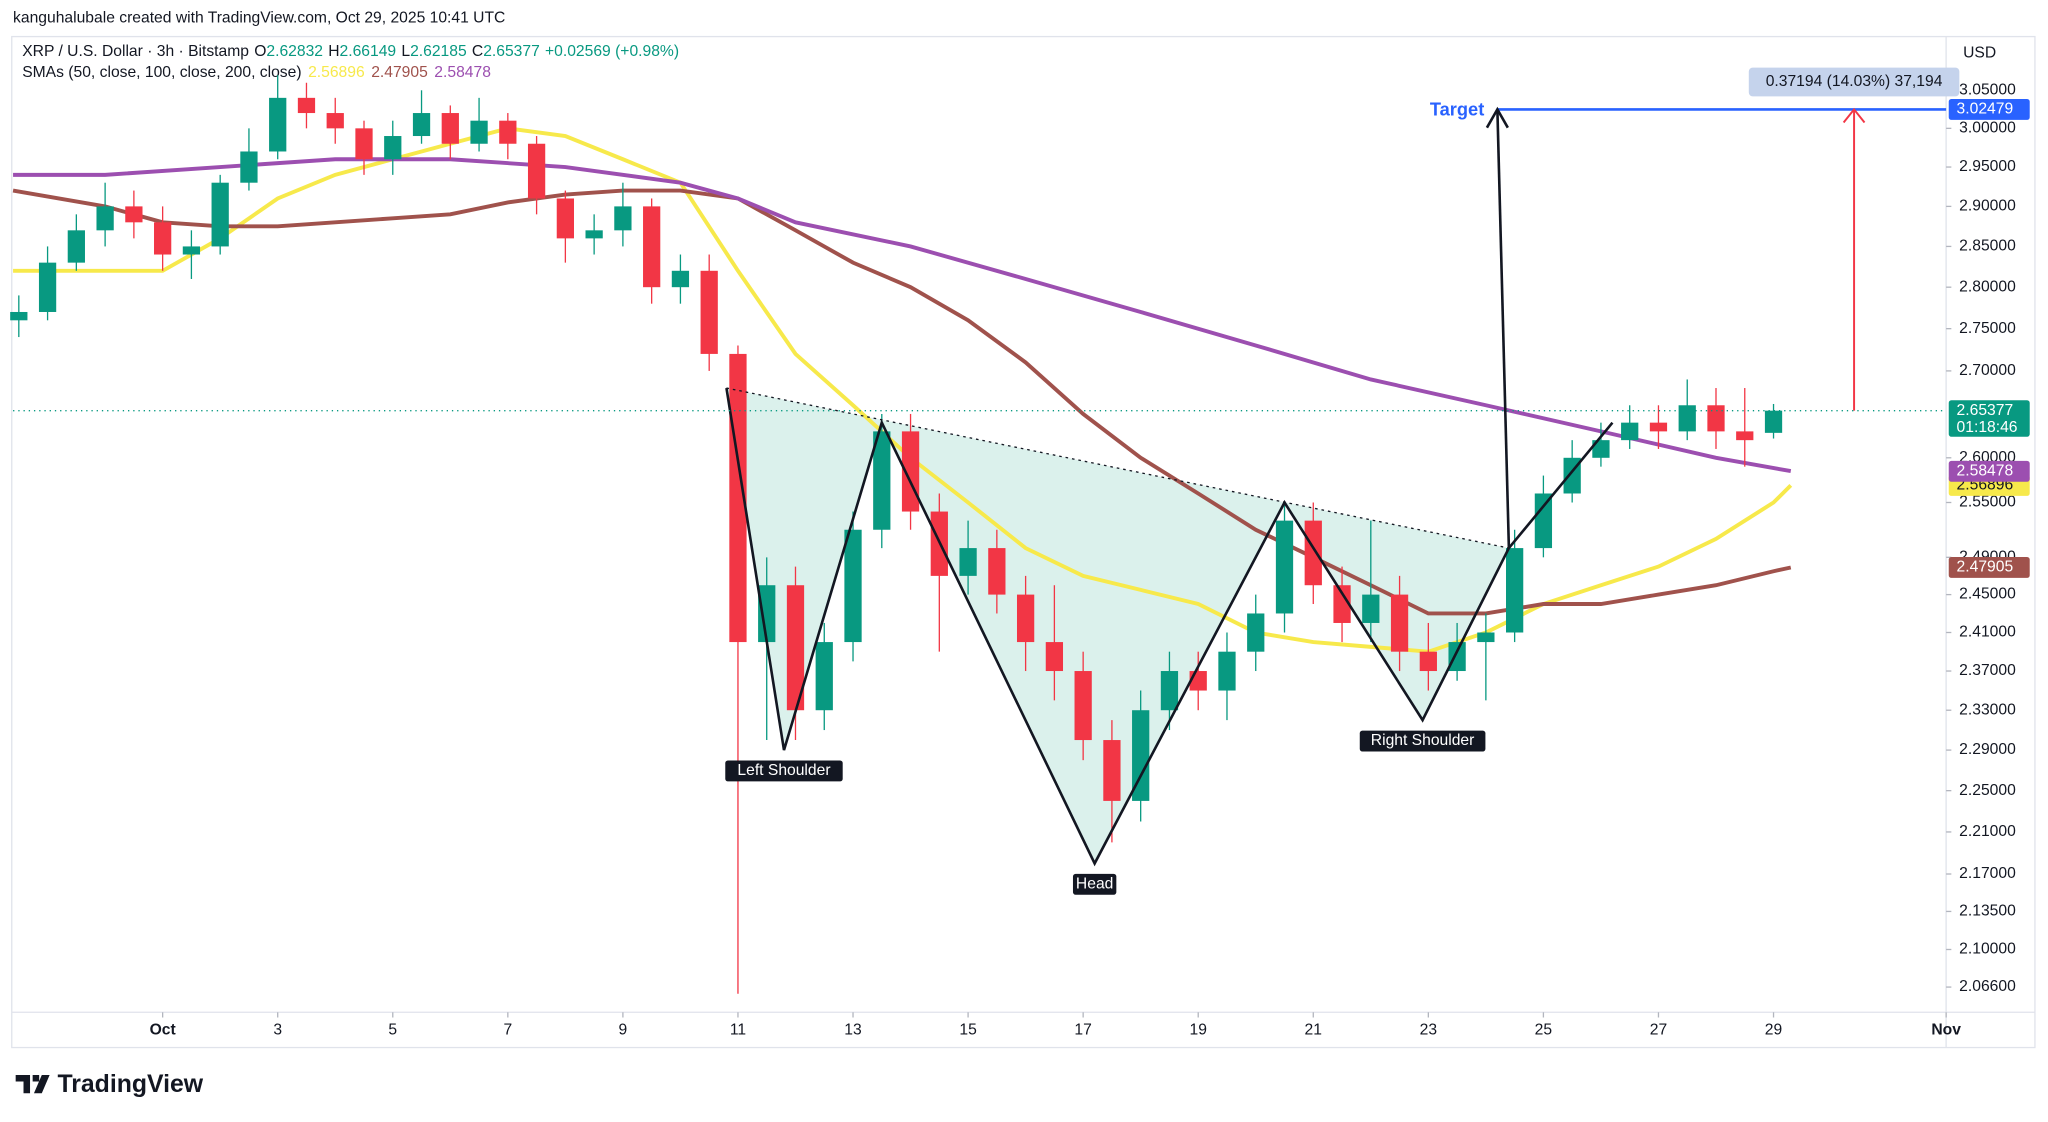 Image resolution: width=2048 pixels, height=1122 pixels. What do you see at coordinates (1985, 410) in the screenshot?
I see `price-tag-label: 2.65377` at bounding box center [1985, 410].